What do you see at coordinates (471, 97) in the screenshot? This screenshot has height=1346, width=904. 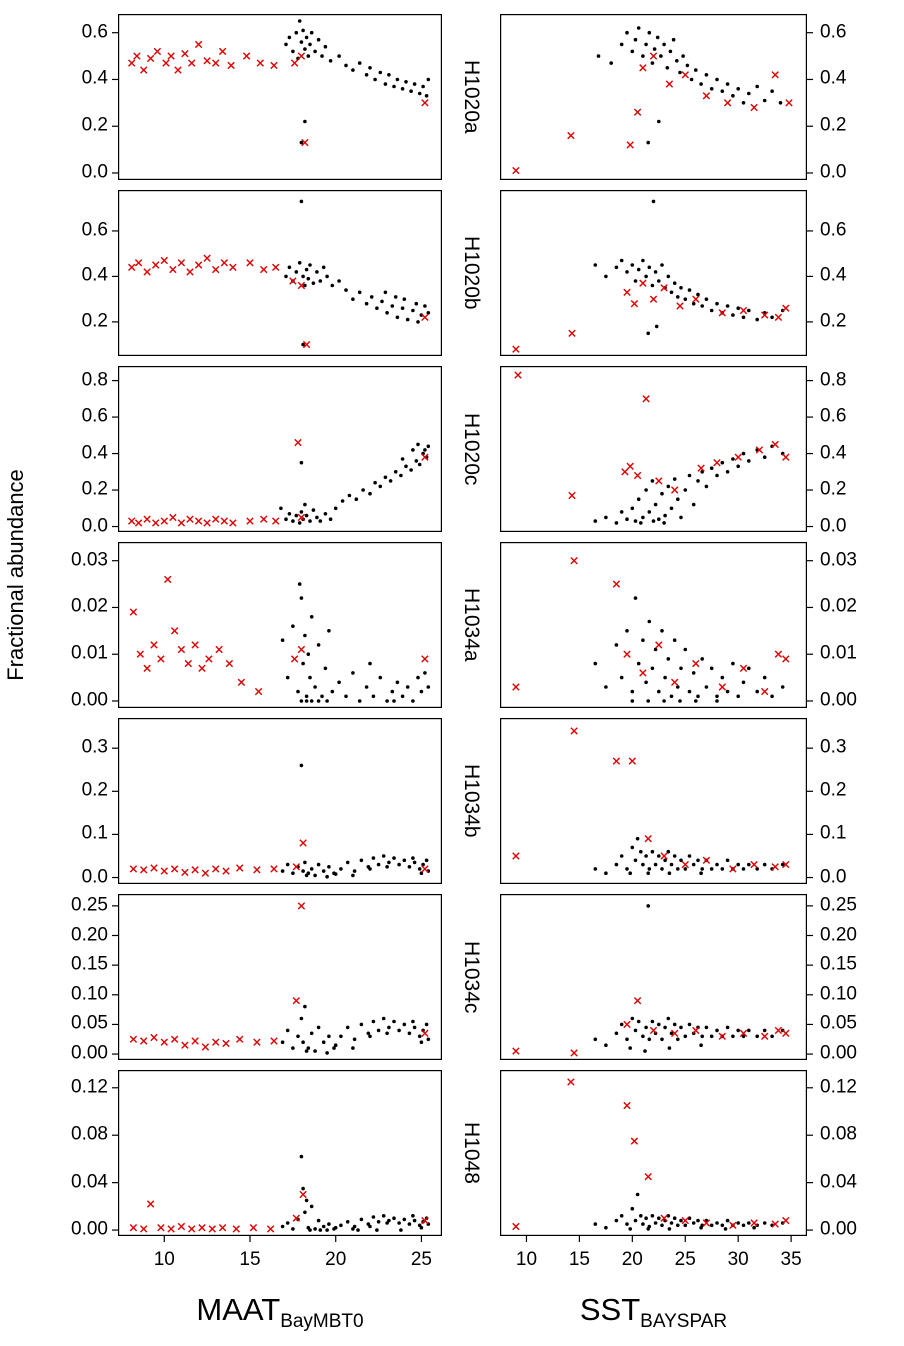 I see `row-label-h1020a: H1020a` at bounding box center [471, 97].